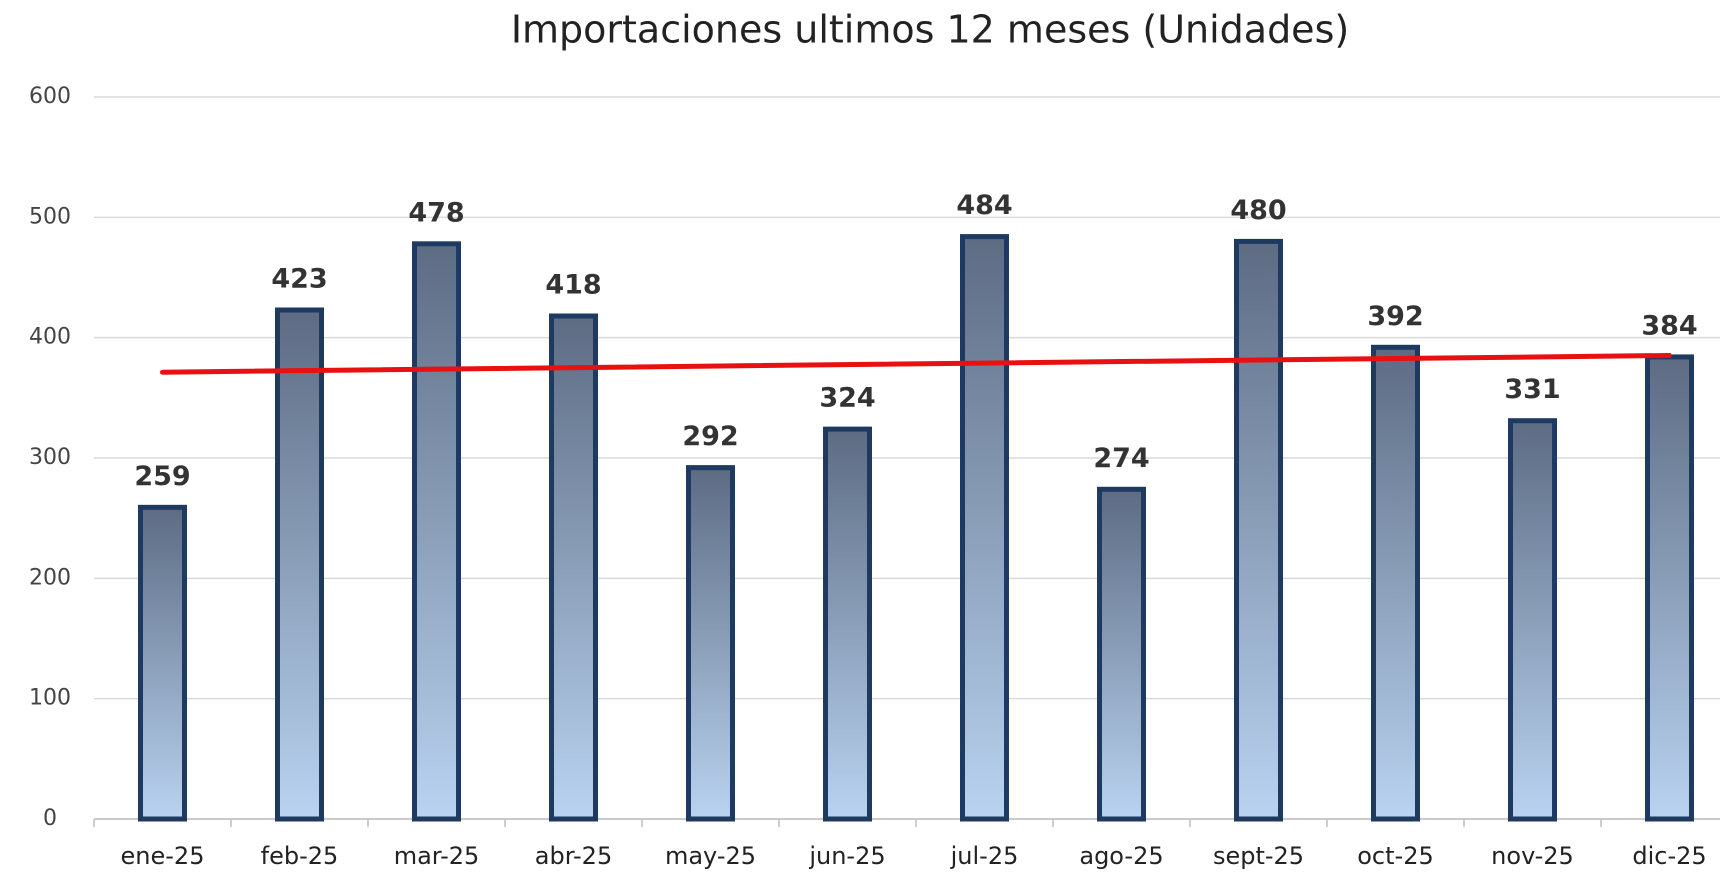 The width and height of the screenshot is (1720, 892). Describe the element at coordinates (573, 285) in the screenshot. I see `value-label: 418` at that location.